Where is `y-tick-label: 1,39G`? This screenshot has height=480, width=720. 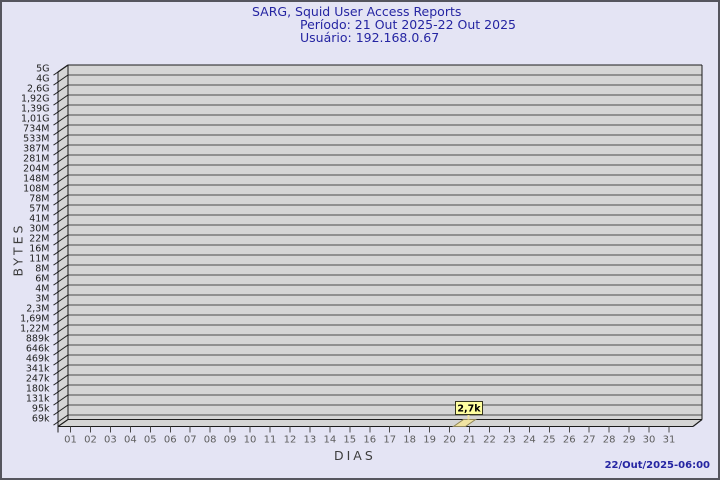 y-tick-label: 1,39G is located at coordinates (35, 109).